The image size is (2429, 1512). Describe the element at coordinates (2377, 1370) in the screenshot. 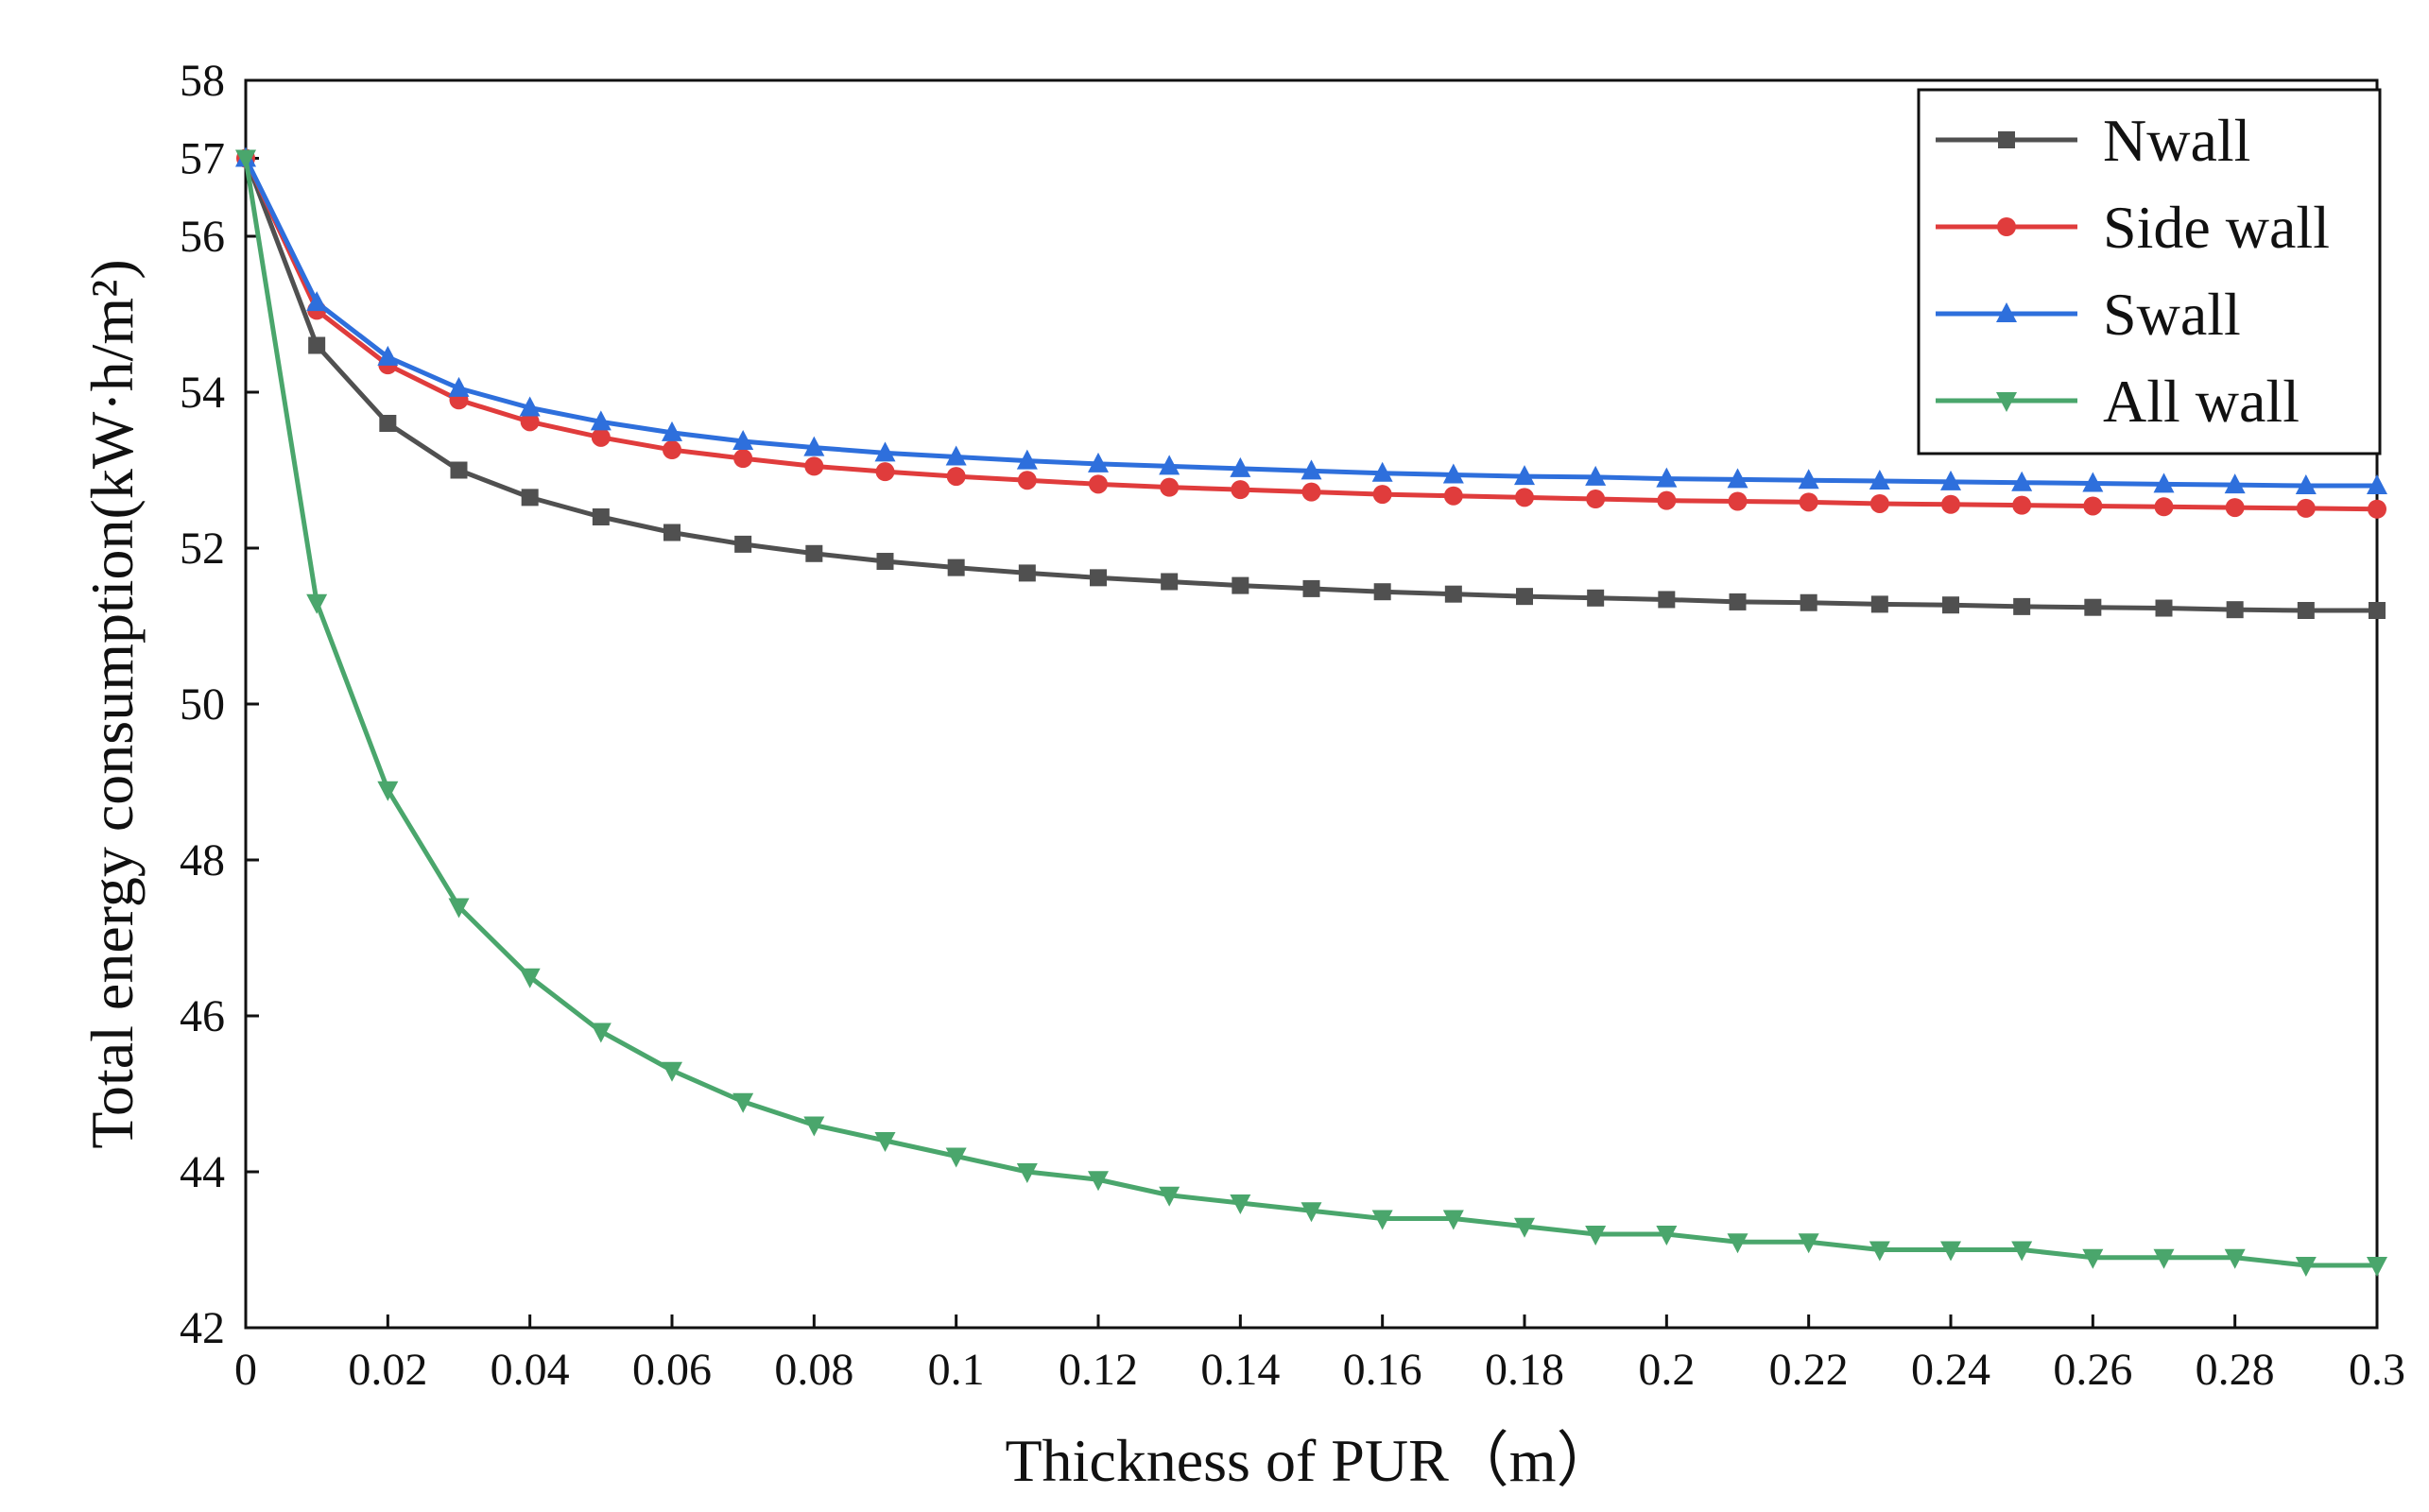

I see `x-tick-label: 0.3` at that location.